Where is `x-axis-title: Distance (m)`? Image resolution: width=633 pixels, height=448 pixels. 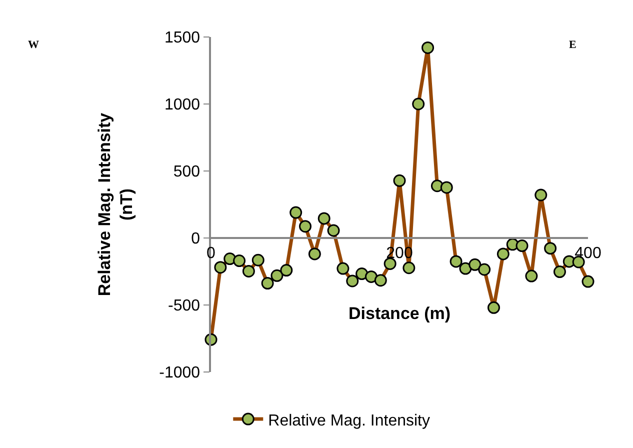
x-axis-title: Distance (m) is located at coordinates (399, 313).